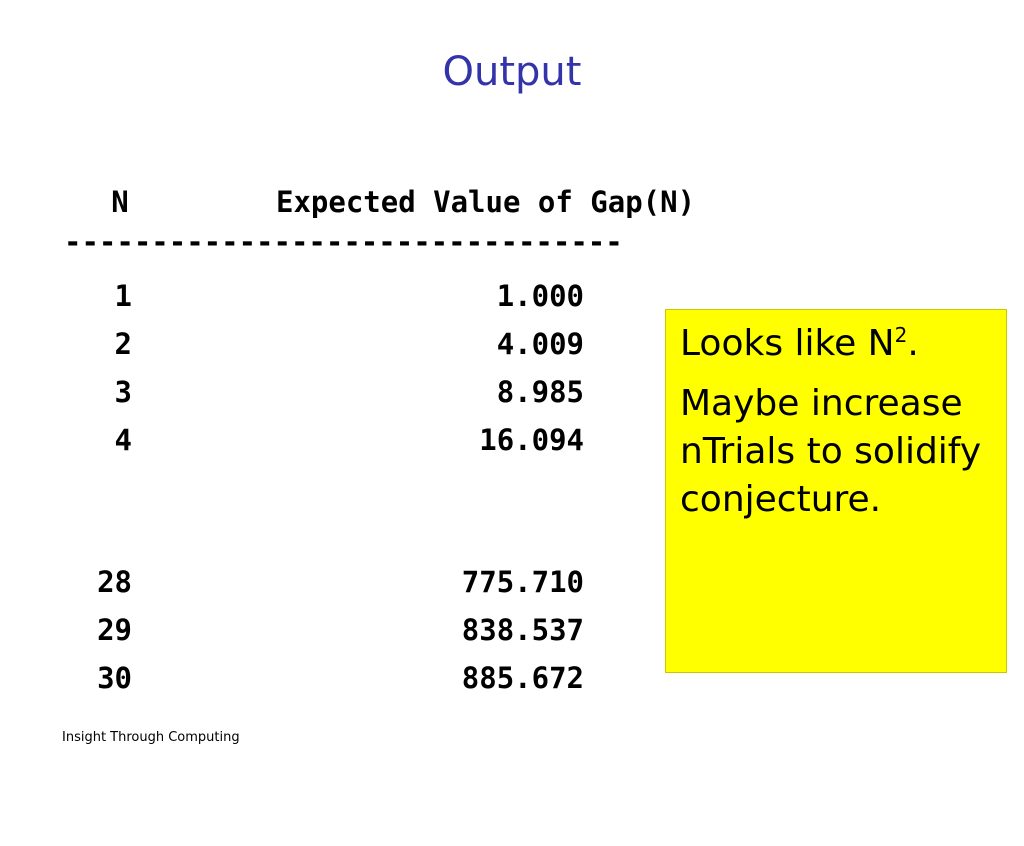  I want to click on row-value: 8.985, so click(540, 392).